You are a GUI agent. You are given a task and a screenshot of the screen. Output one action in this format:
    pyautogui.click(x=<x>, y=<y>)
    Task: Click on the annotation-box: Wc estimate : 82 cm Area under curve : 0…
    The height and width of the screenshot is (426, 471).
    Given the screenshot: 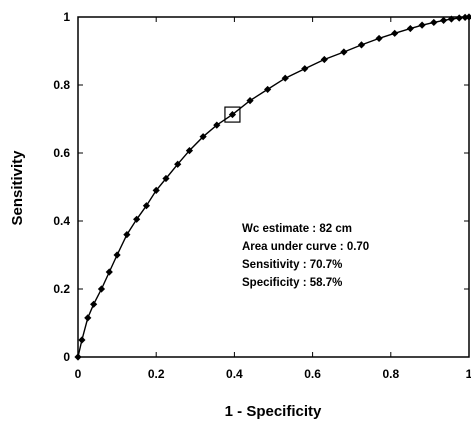 What is the action you would take?
    pyautogui.click(x=305, y=256)
    